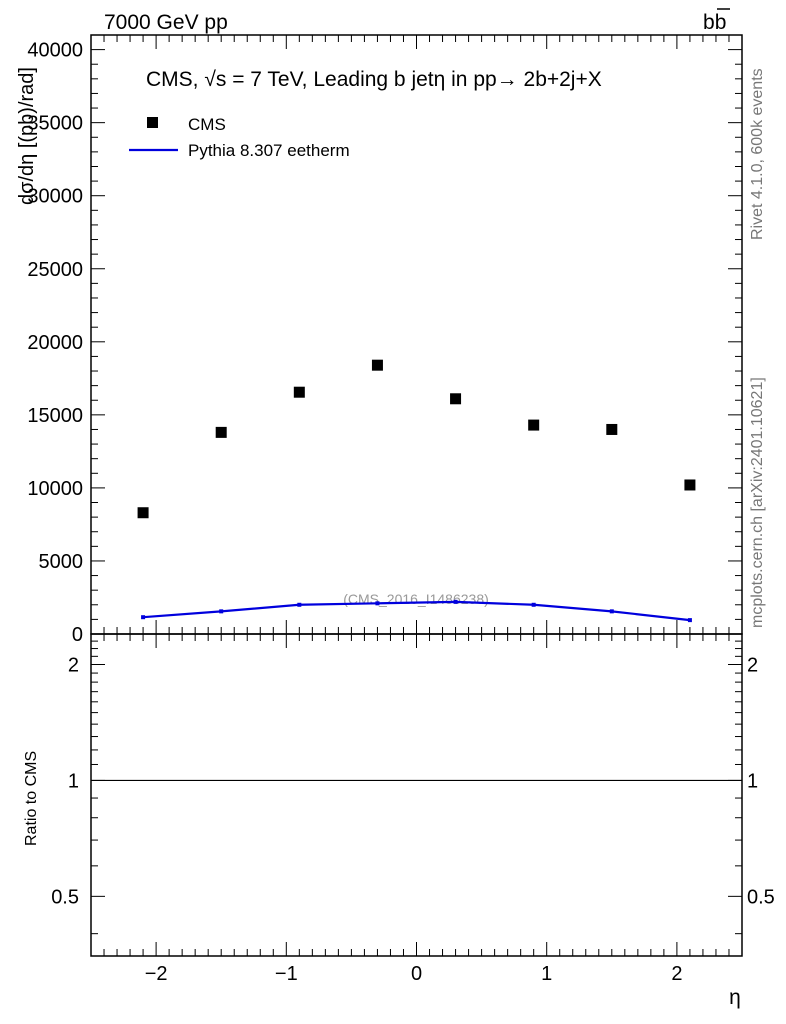 The image size is (786, 1024). Describe the element at coordinates (676, 974) in the screenshot. I see `x-tick-label: 2` at that location.